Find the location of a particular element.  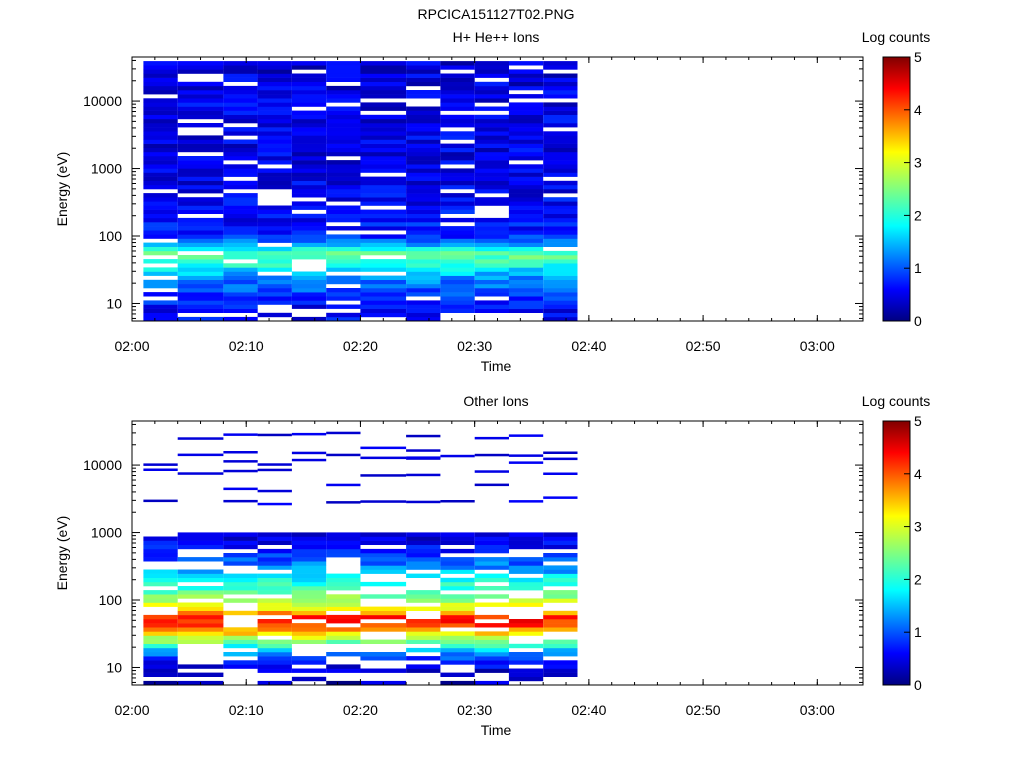

y-tick-label: 1000 is located at coordinates (106, 533).